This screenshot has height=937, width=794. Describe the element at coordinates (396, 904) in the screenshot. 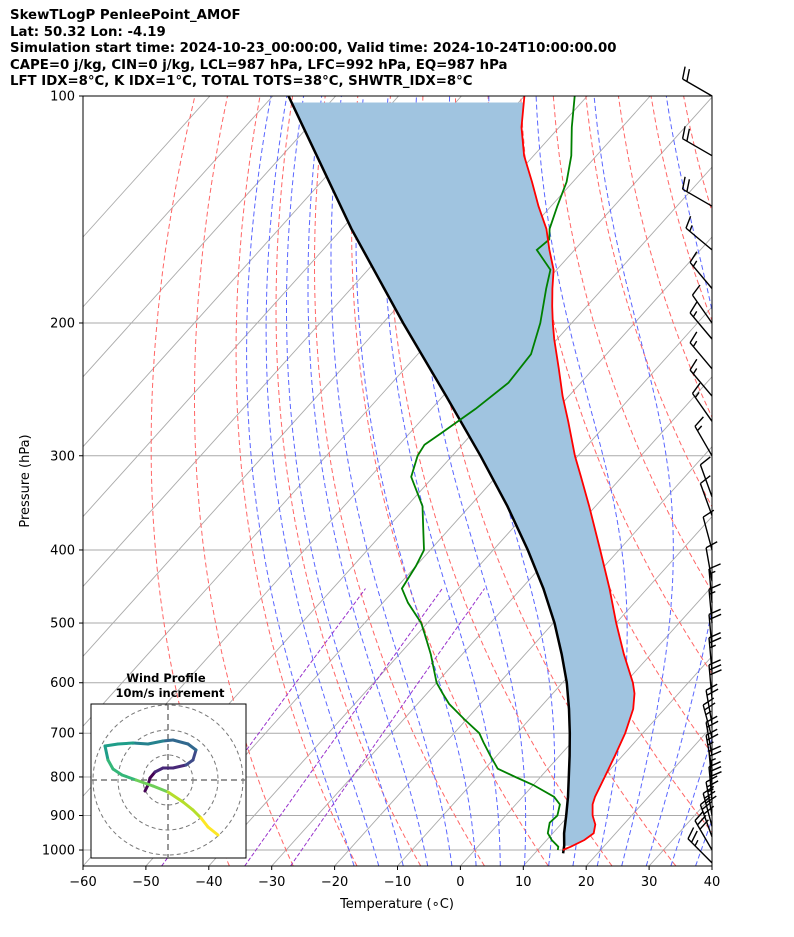

I see `x-axis-label: Temperature (∘C)` at that location.